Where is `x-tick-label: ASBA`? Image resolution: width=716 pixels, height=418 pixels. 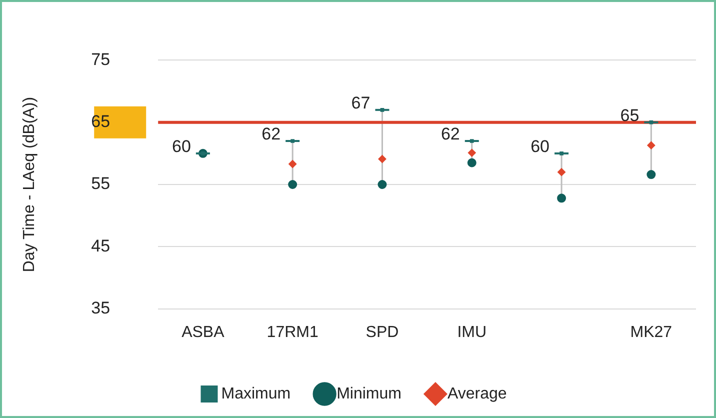
x-tick-label: ASBA is located at coordinates (203, 332).